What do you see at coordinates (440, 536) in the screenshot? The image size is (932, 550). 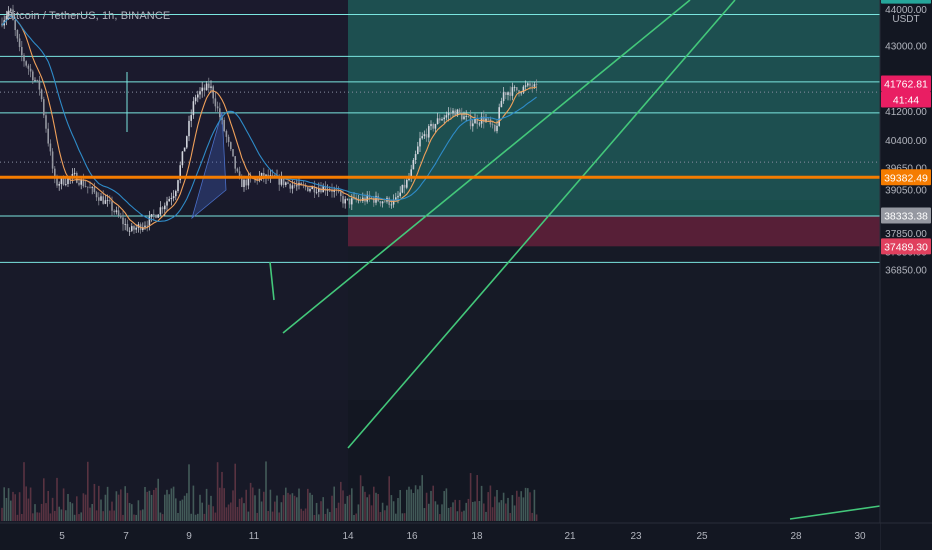 I see `time-axis-bg` at bounding box center [440, 536].